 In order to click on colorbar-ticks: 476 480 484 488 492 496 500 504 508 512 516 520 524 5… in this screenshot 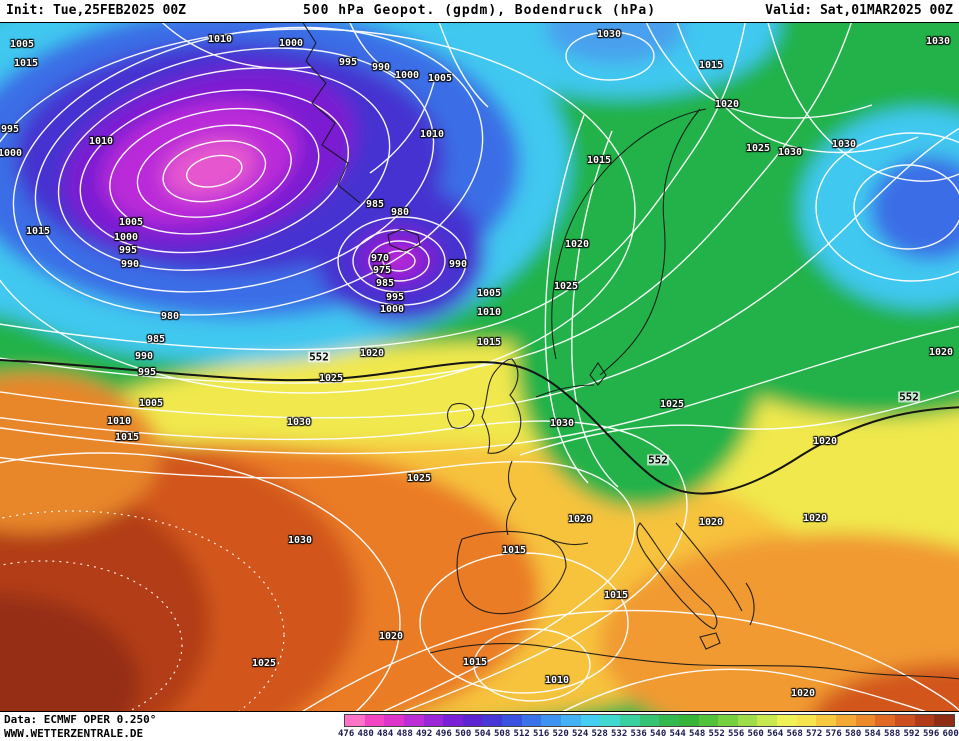, I will do `click(648, 734)`.